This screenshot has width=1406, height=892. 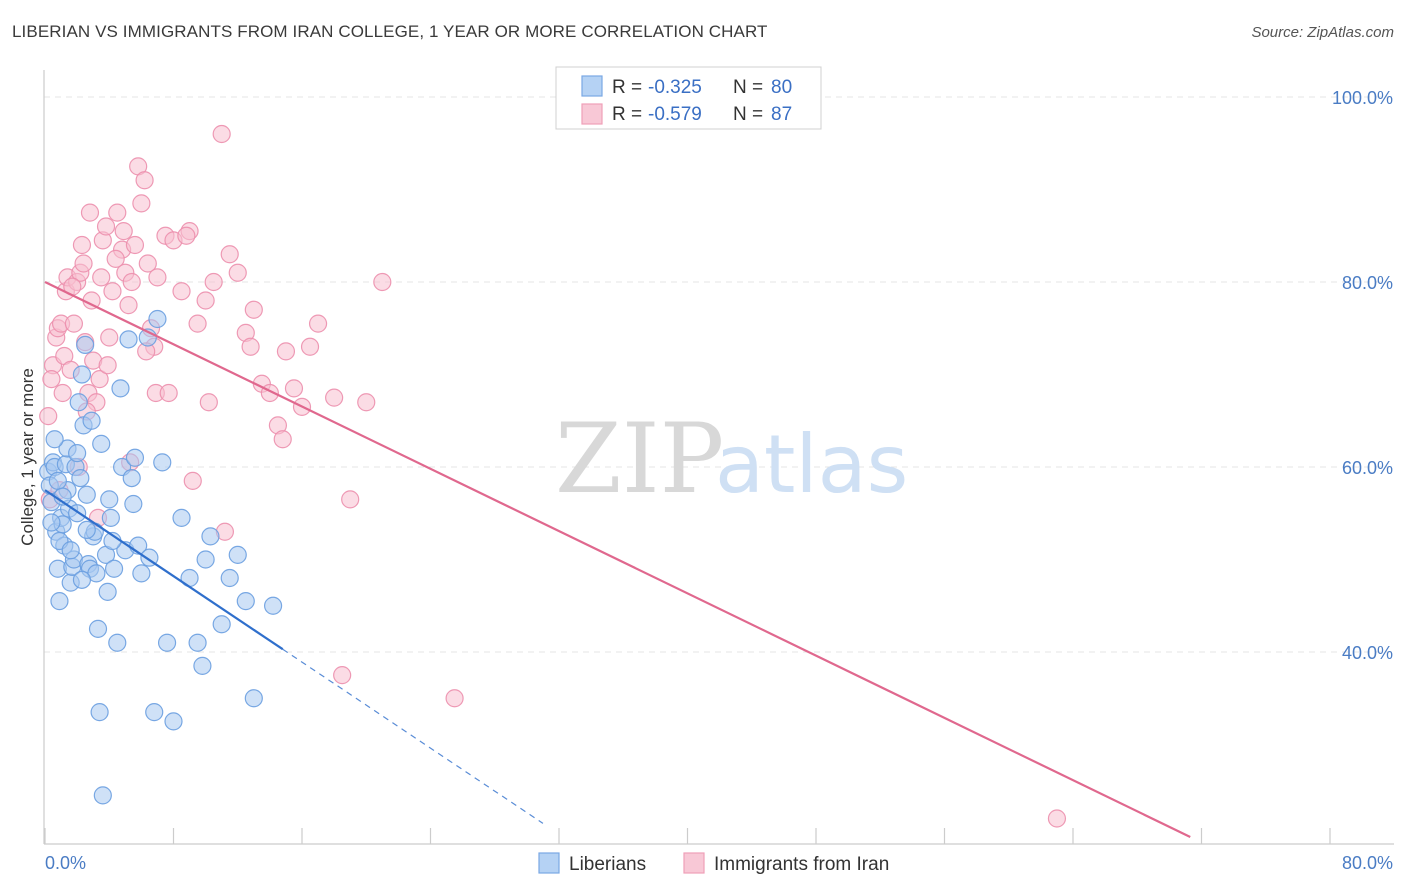 What do you see at coordinates (1367, 283) in the screenshot?
I see `y-tick-label: 80.0%` at bounding box center [1367, 283].